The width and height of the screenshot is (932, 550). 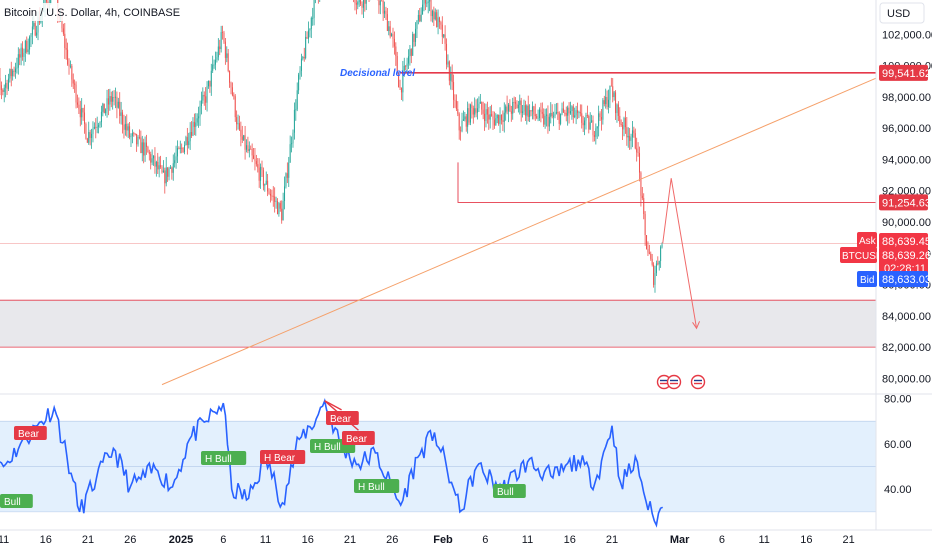 What do you see at coordinates (485, 540) in the screenshot?
I see `time-tick-label: 6` at bounding box center [485, 540].